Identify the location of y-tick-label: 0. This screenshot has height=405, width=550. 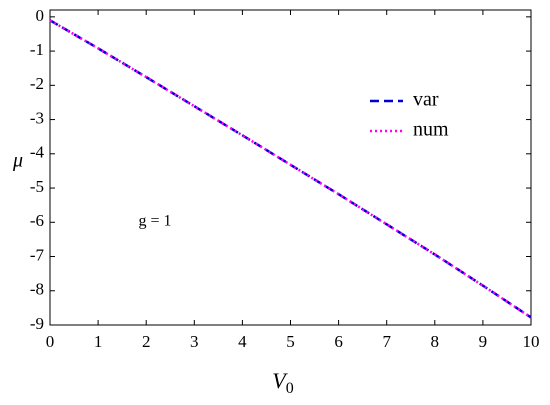
(40, 15).